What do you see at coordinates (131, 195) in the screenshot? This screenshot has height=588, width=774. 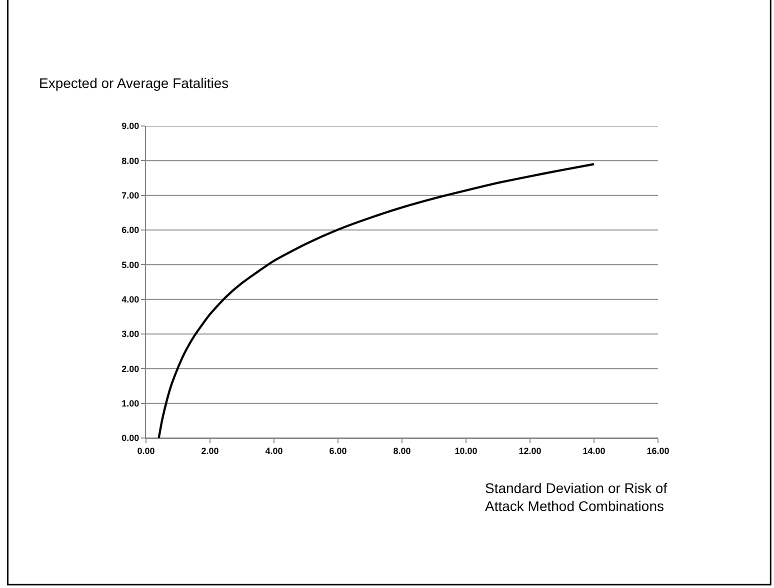 I see `y-tick-label: 7.00` at bounding box center [131, 195].